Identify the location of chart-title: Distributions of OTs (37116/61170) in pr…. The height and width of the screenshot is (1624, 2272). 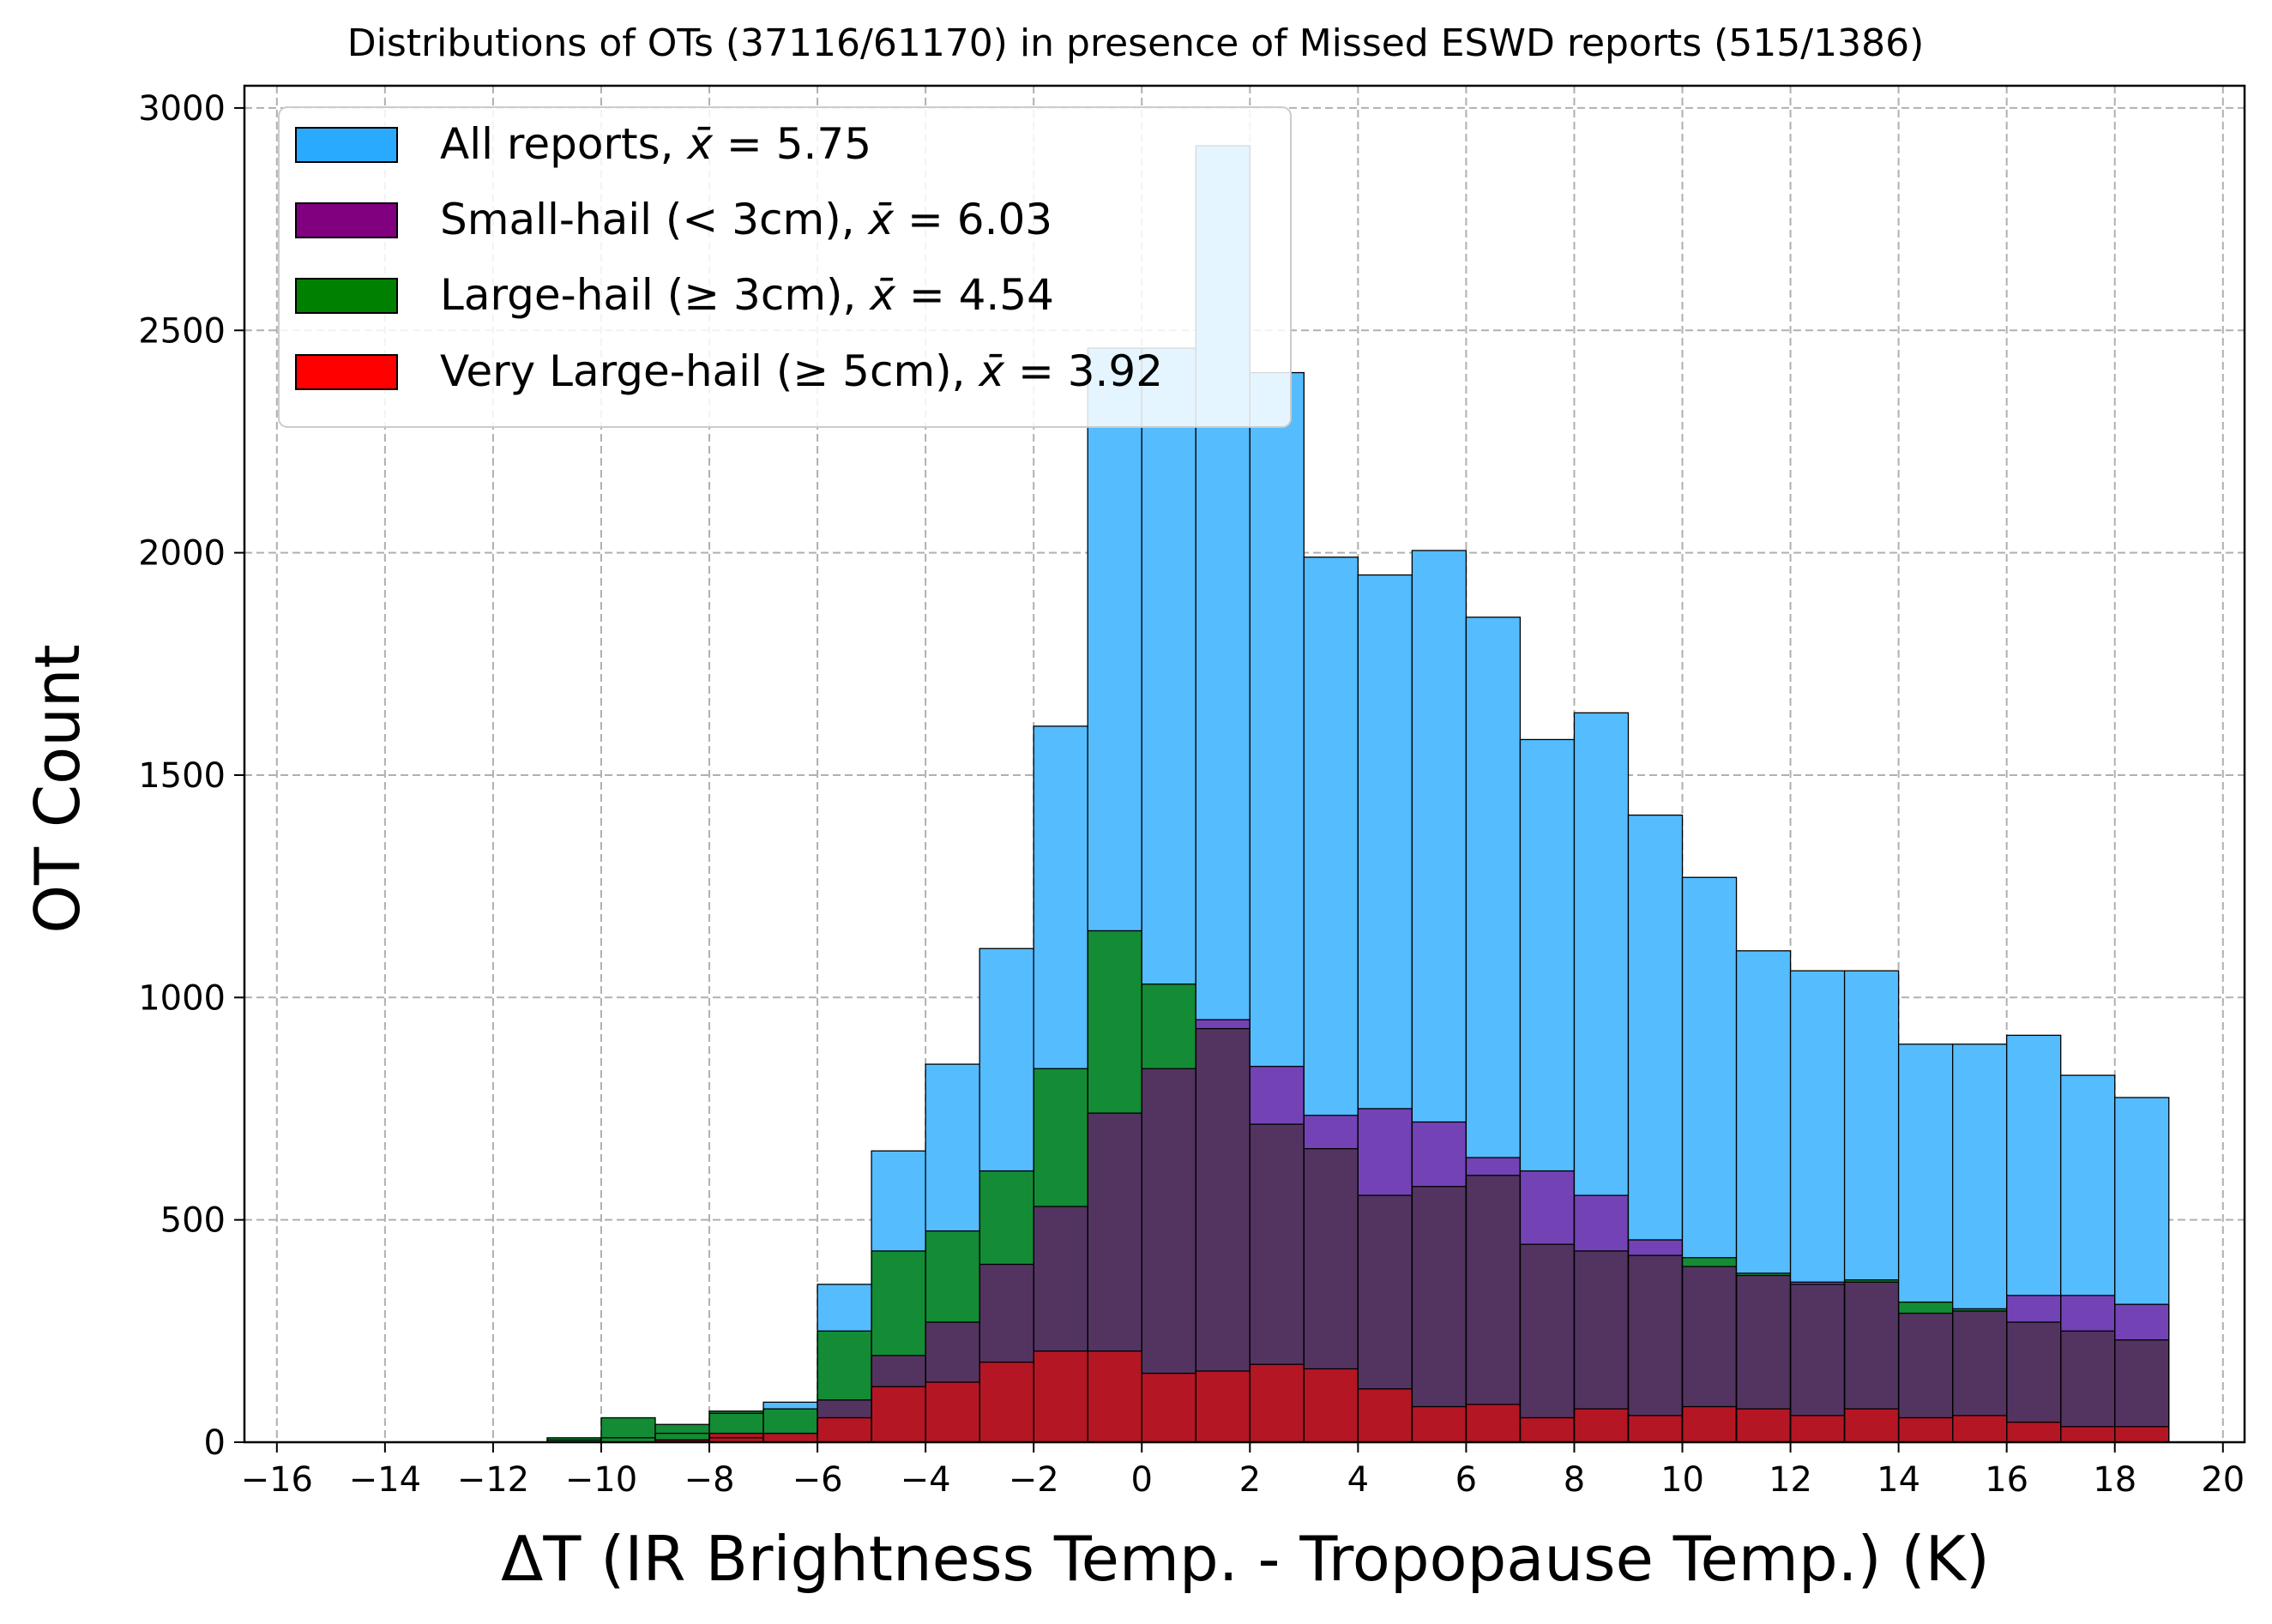
(1136, 43).